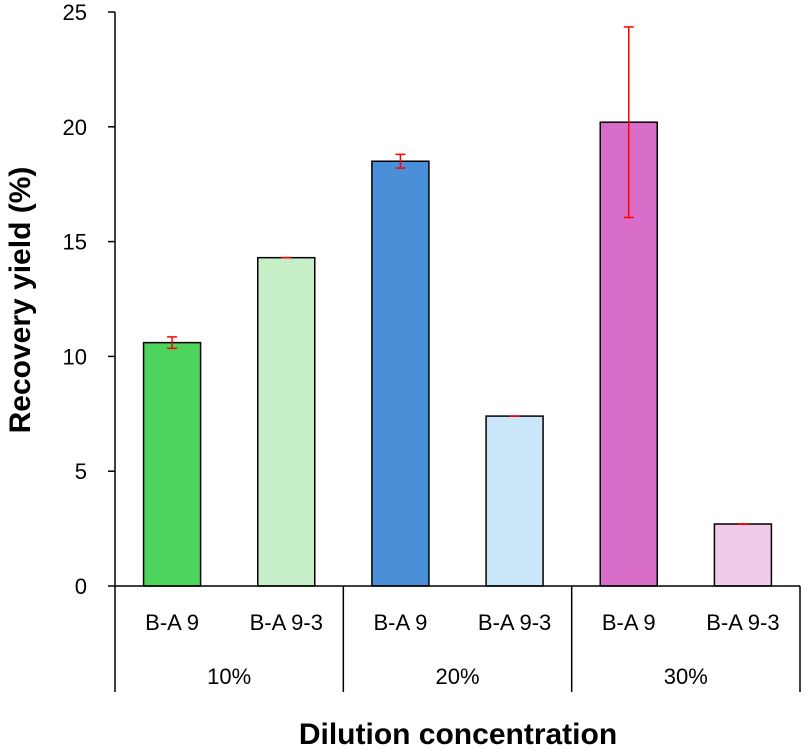 The height and width of the screenshot is (750, 805). I want to click on y-tick-label: 15, so click(75, 242).